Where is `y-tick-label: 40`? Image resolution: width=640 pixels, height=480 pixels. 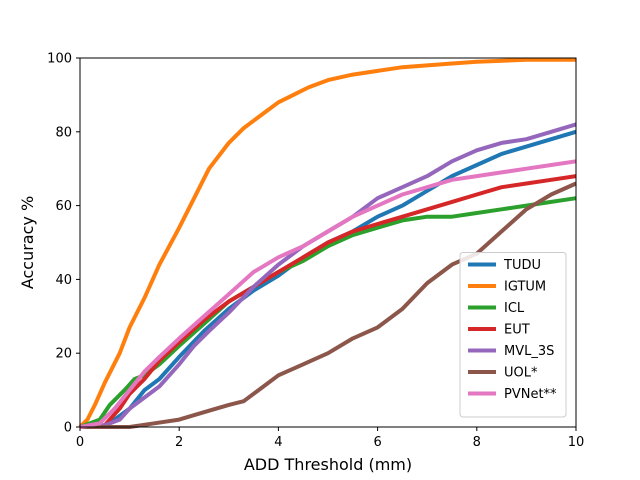
y-tick-label: 40 is located at coordinates (63, 280).